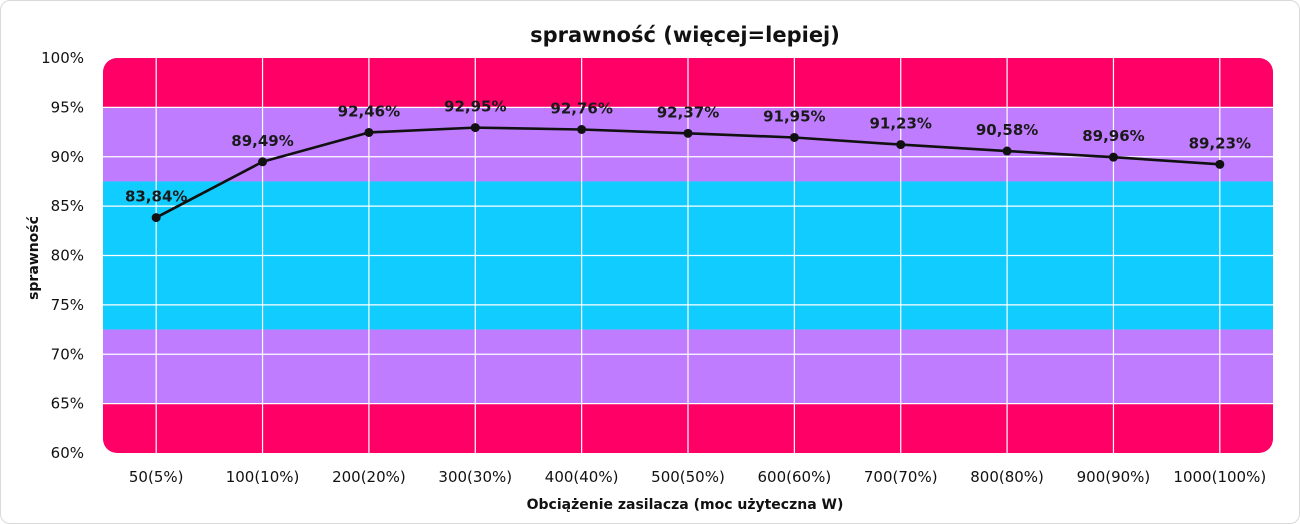  What do you see at coordinates (581, 108) in the screenshot?
I see `data-label: 92,76%` at bounding box center [581, 108].